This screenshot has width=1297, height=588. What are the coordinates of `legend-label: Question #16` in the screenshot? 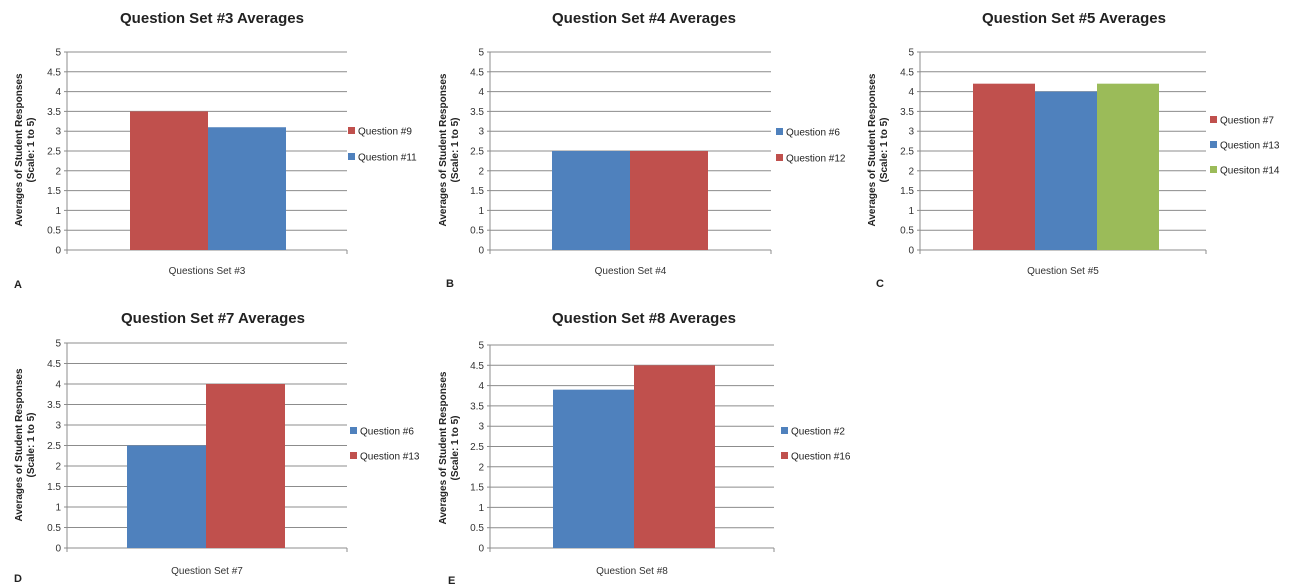 It's located at (821, 457).